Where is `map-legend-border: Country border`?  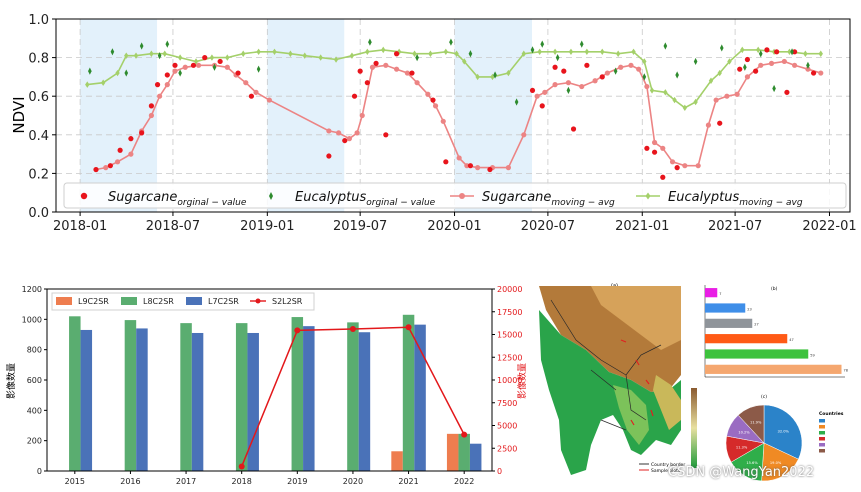 map-legend-border: Country border is located at coordinates (668, 465).